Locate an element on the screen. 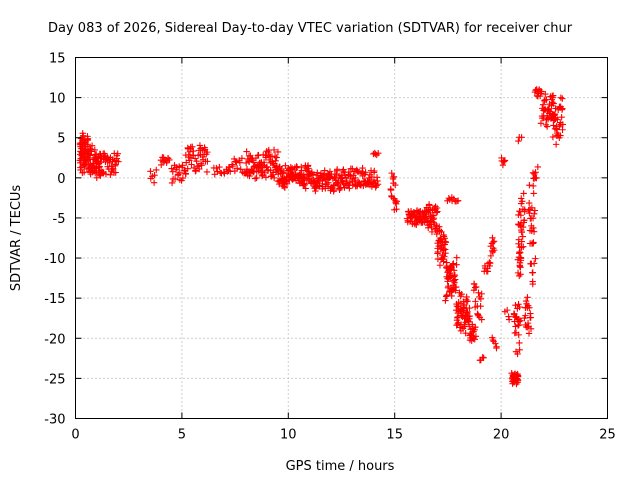 This screenshot has height=480, width=640. x-tick-label: 20 is located at coordinates (501, 435).